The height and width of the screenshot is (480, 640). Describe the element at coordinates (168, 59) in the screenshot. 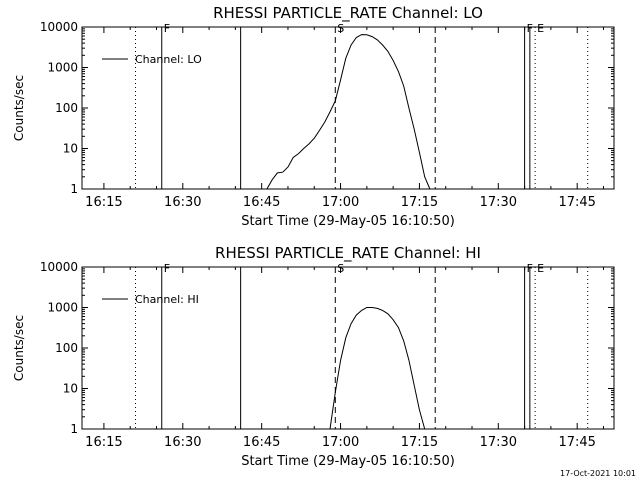

I see `legend-label: Channel: LO` at that location.